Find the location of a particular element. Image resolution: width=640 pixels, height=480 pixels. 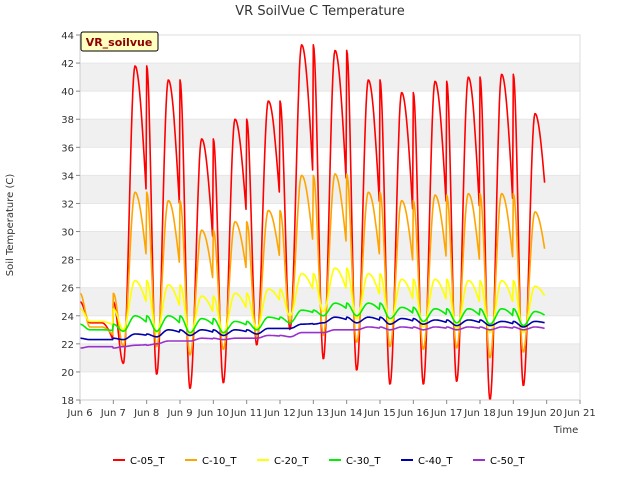

site-label-text: VR_soilvue is located at coordinates (119, 42).